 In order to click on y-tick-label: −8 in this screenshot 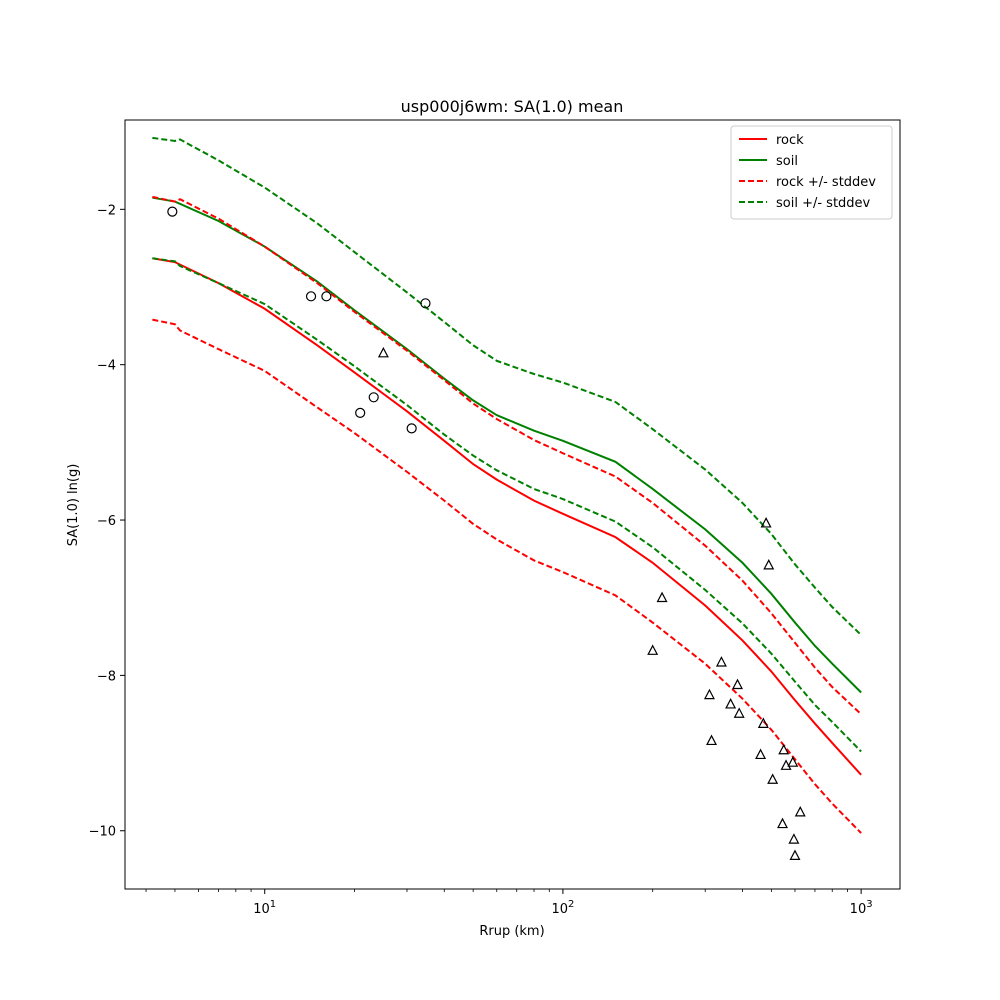, I will do `click(106, 676)`.